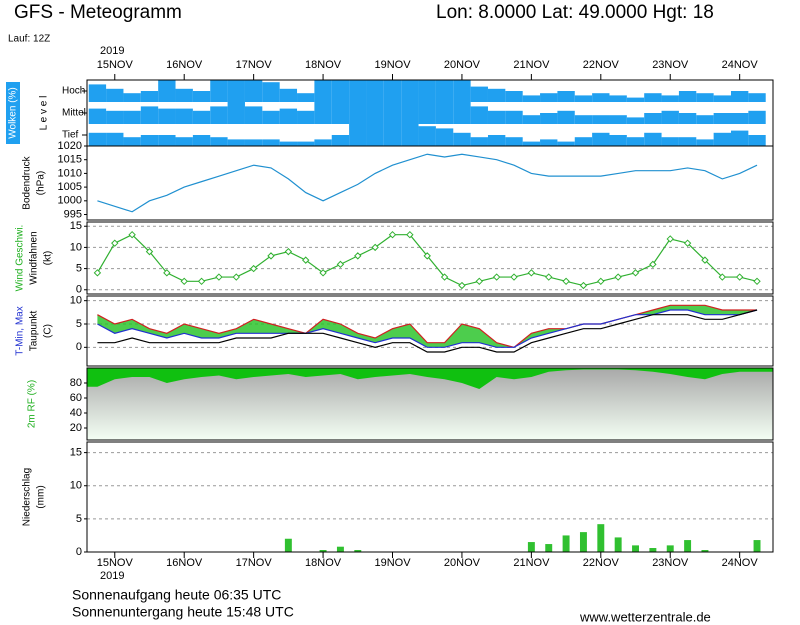  I want to click on y-tick-label: 1020, so click(70, 146).